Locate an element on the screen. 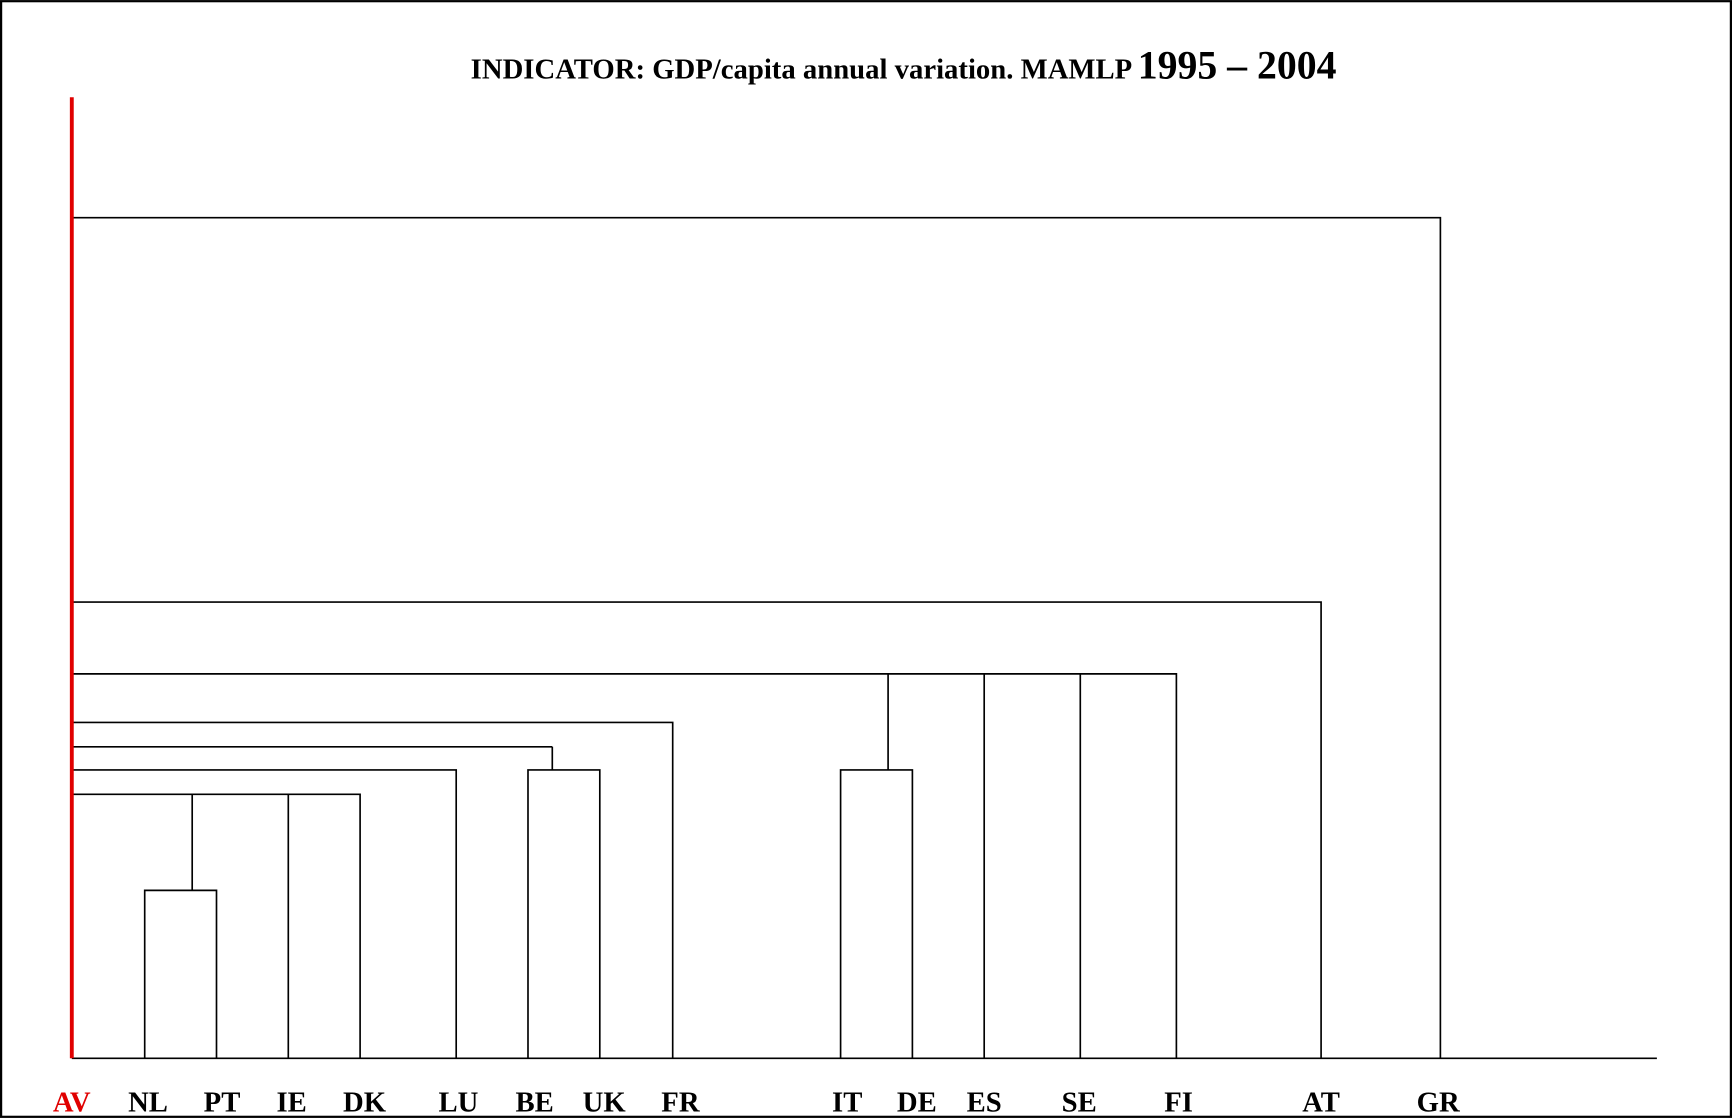  leaf-label: FR is located at coordinates (680, 1102).